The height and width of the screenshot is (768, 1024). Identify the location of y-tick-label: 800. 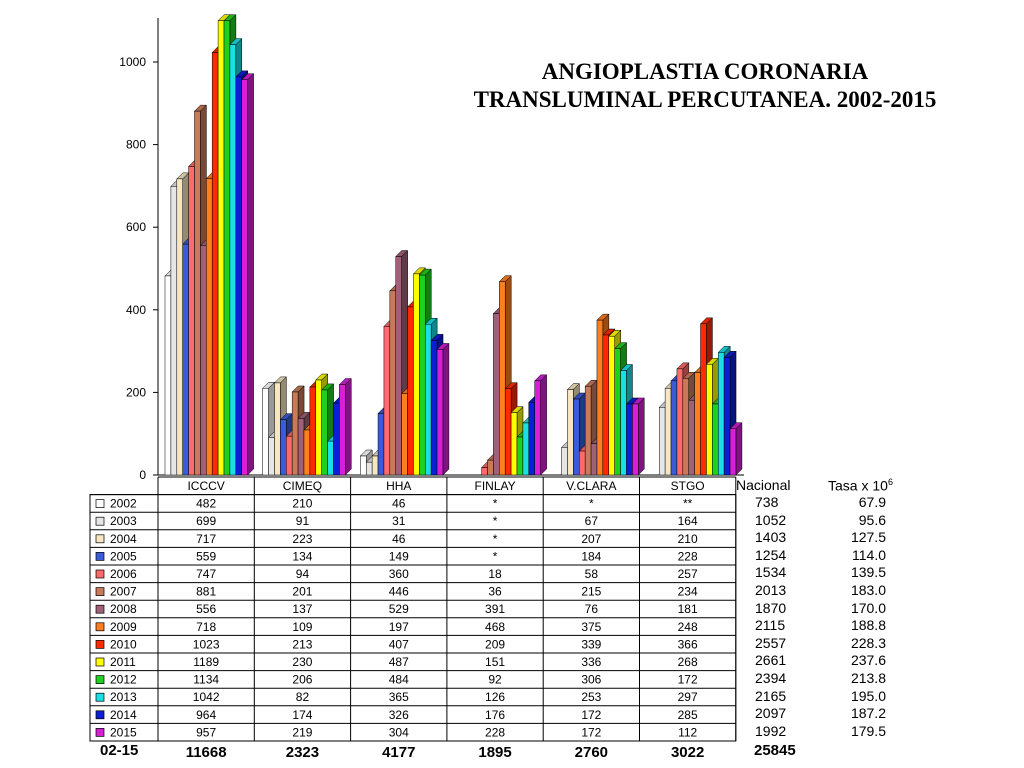
(136, 145).